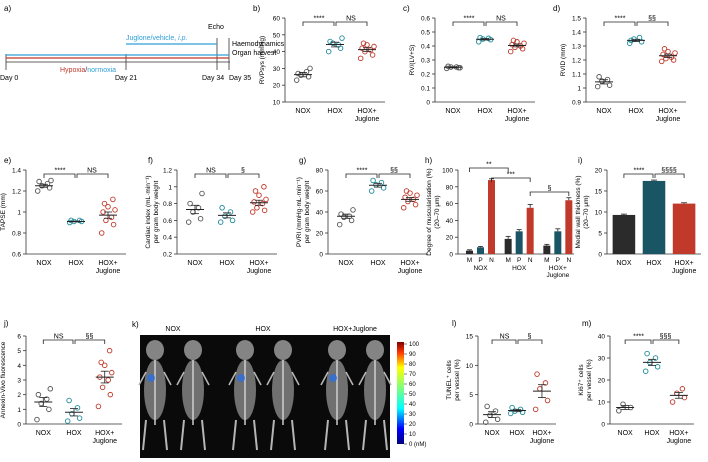 The image size is (708, 462). I want to click on y-tick-label: 1.1, so click(576, 75).